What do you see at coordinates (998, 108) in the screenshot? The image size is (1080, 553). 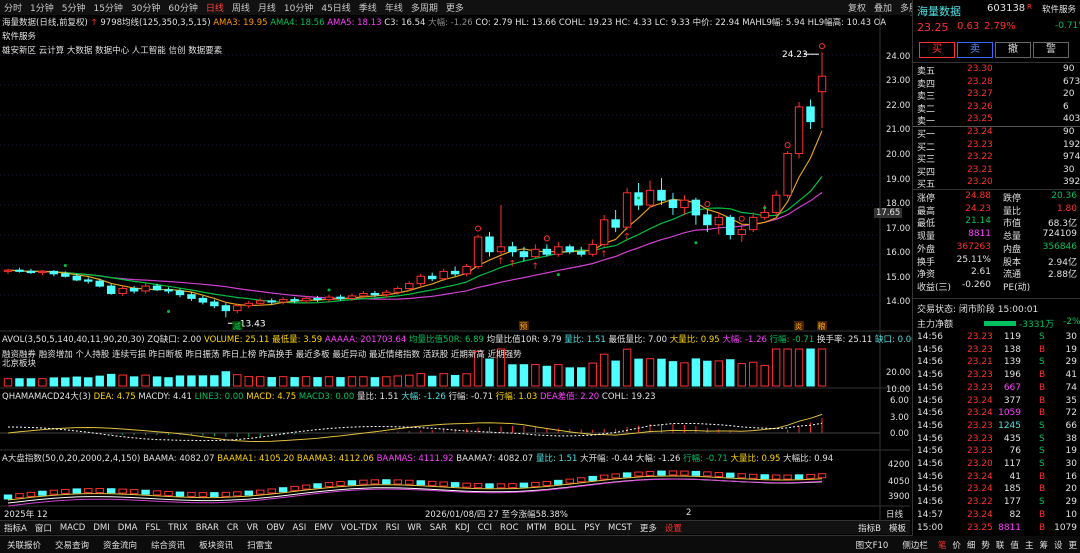 I see `order-book-row: 卖二 23.26 6` at bounding box center [998, 108].